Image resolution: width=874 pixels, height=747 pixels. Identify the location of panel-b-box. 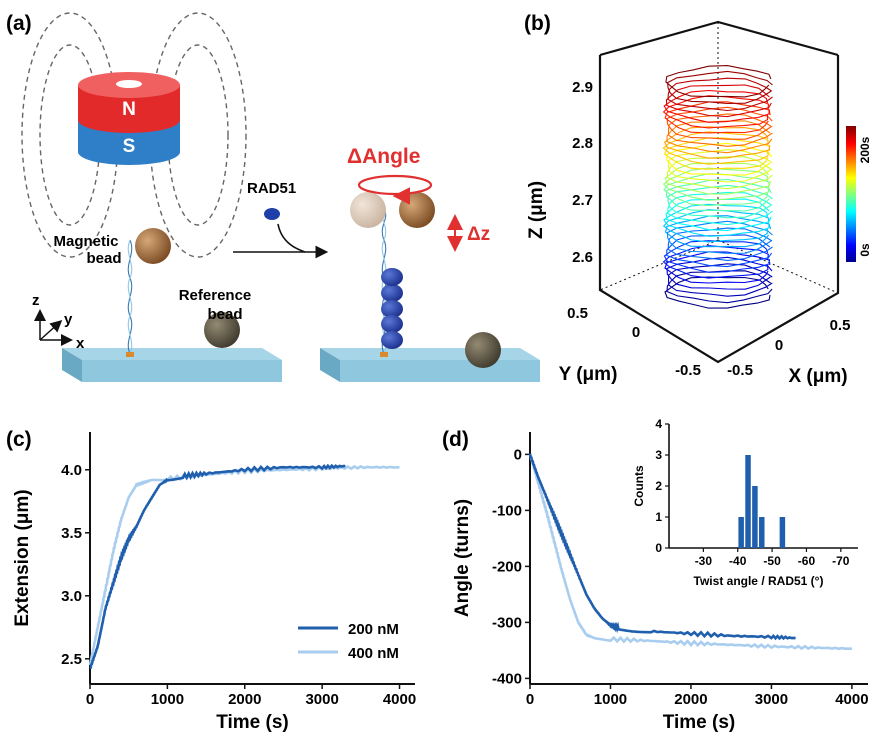
(719, 192).